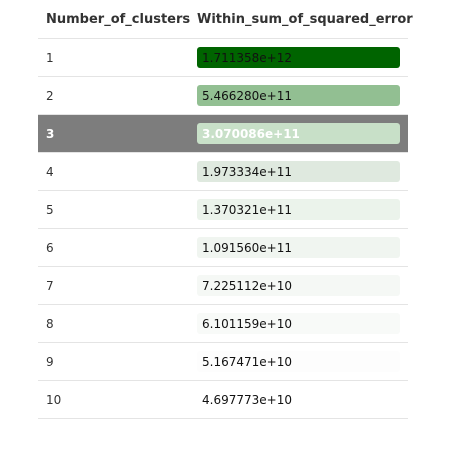 This screenshot has height=466, width=456. I want to click on wss-value-bar: 1.973334e+11, so click(298, 171).